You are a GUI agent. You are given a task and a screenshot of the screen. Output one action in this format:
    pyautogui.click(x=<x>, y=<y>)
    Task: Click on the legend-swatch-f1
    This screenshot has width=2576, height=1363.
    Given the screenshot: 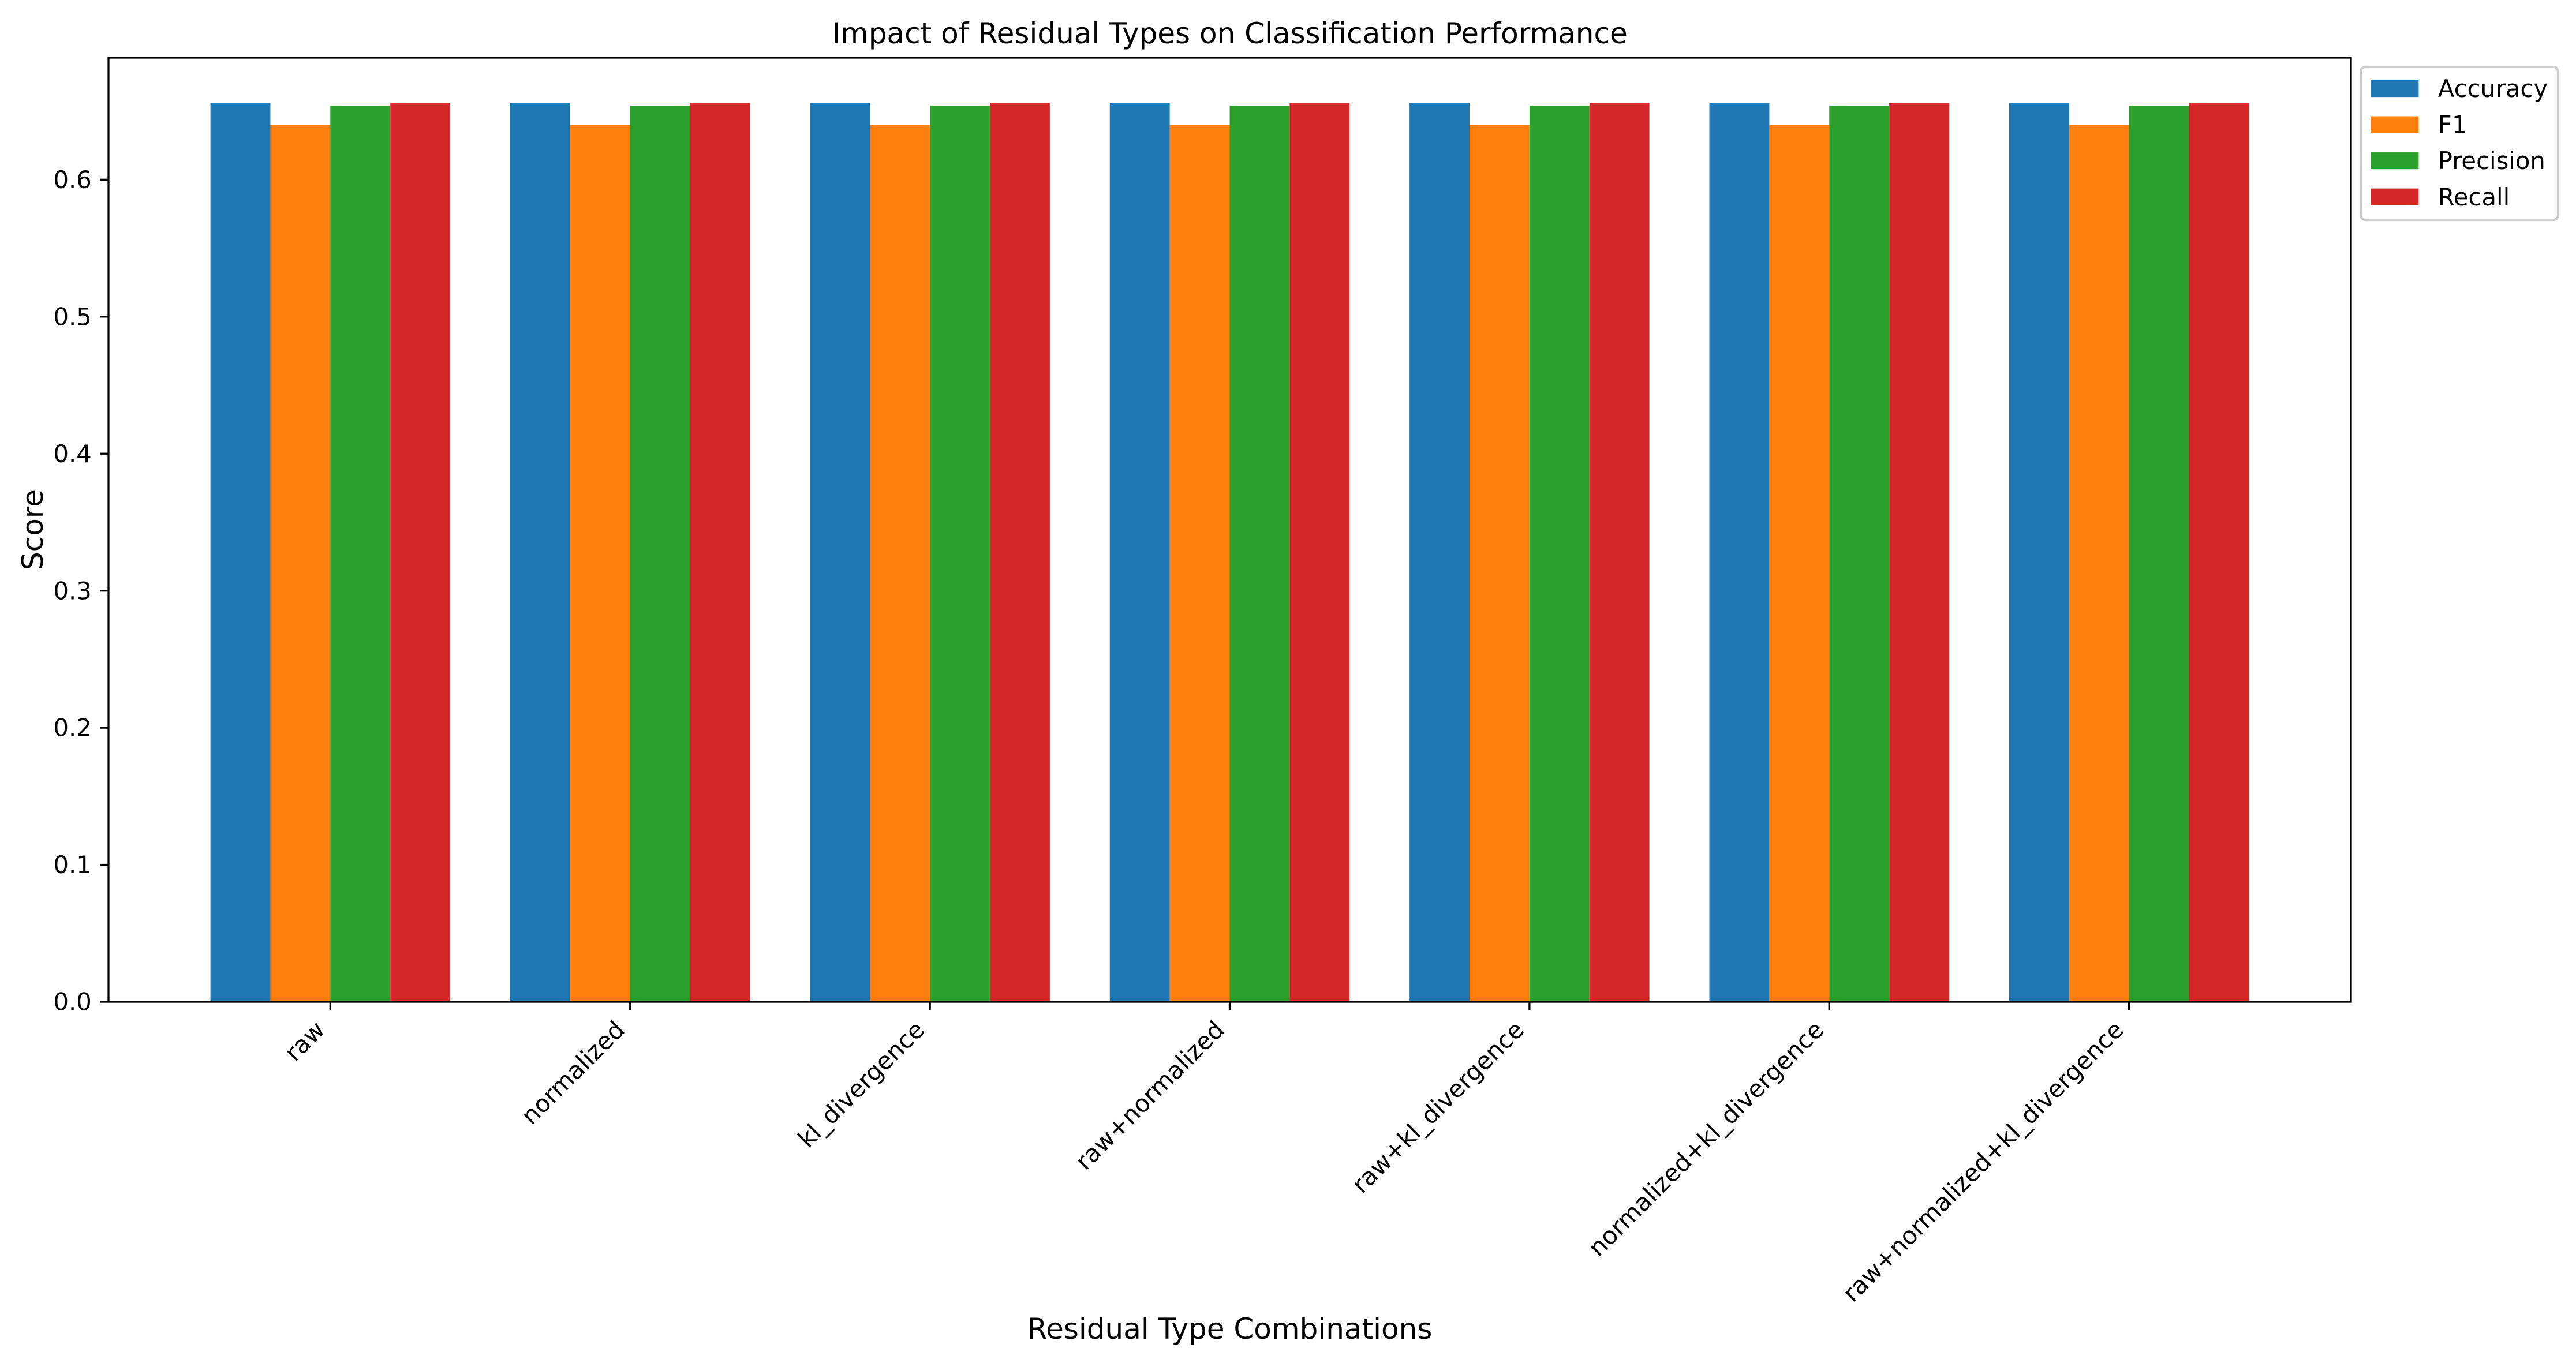 What is the action you would take?
    pyautogui.click(x=2395, y=125)
    